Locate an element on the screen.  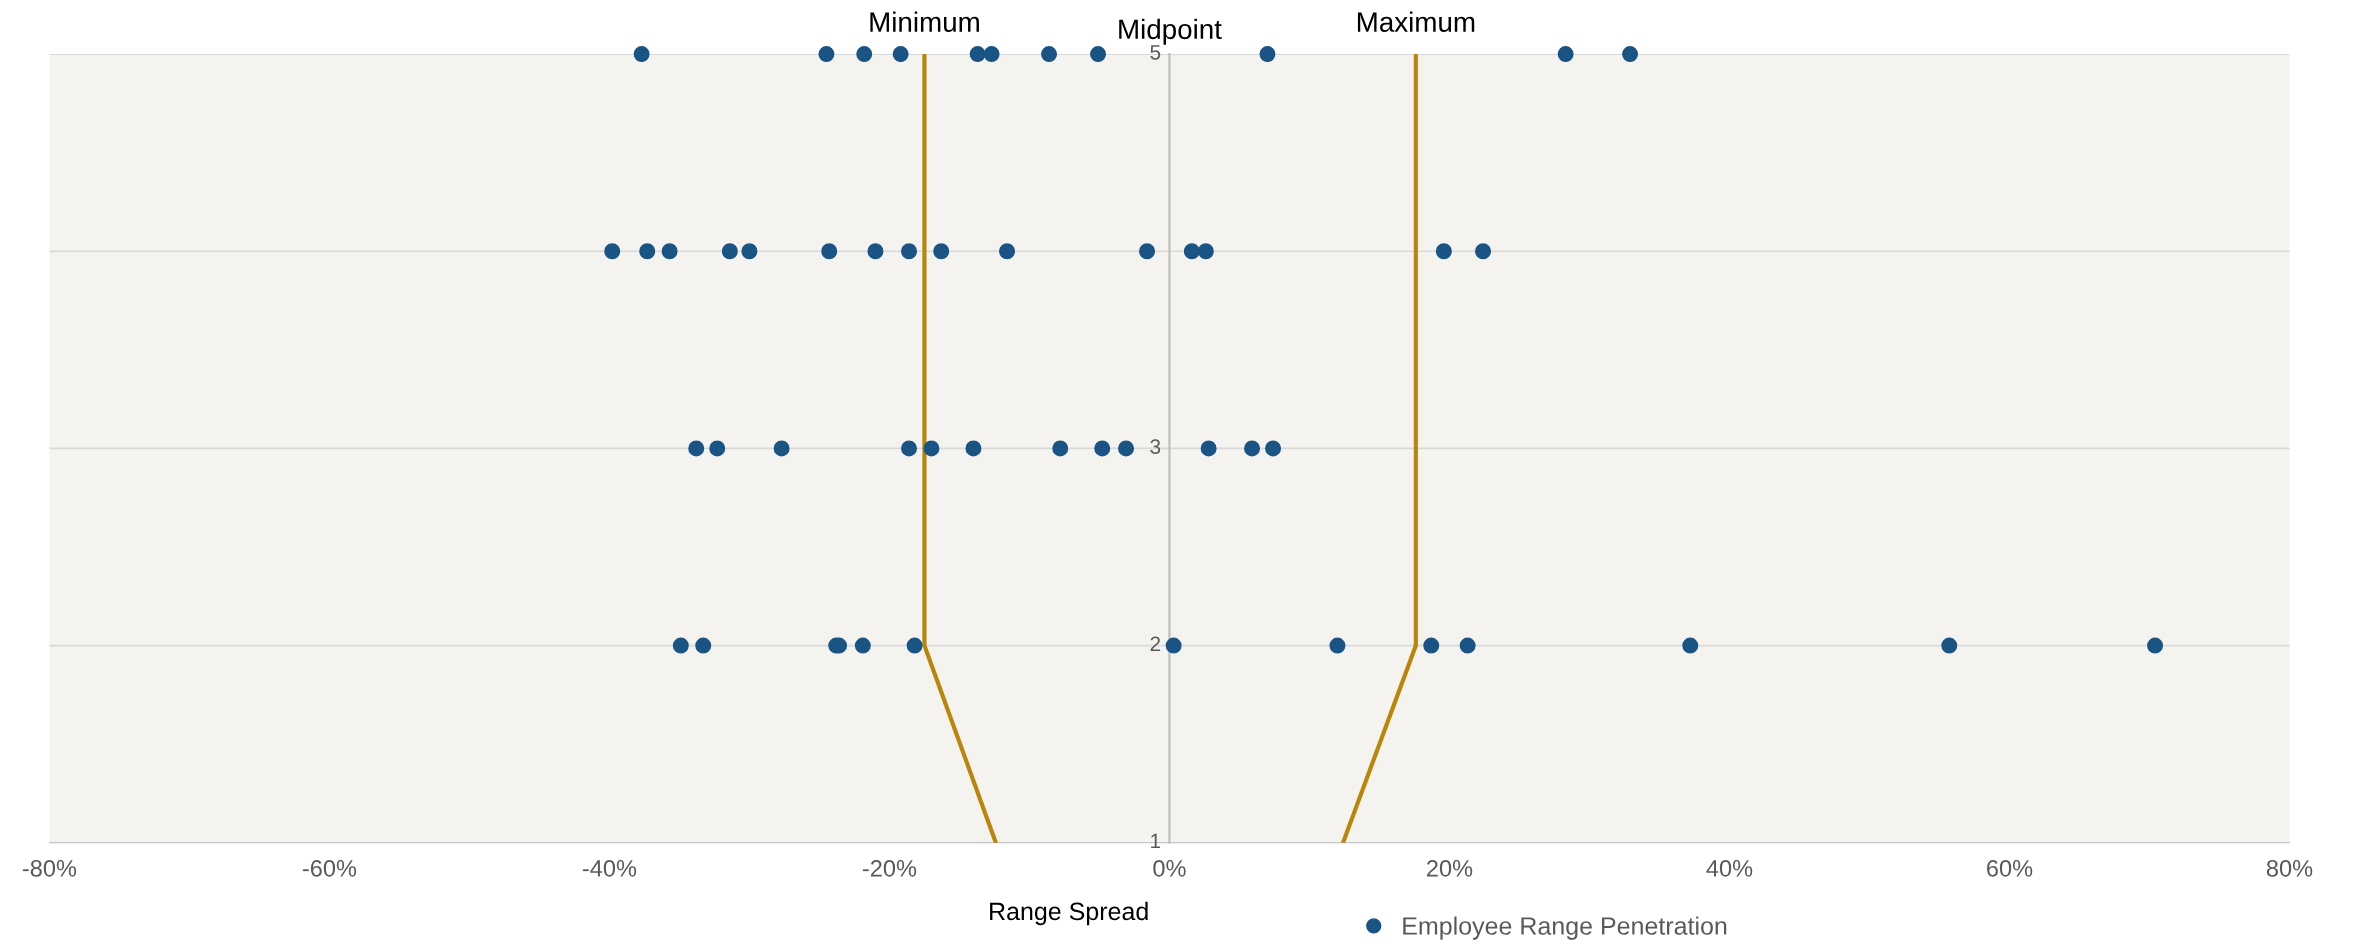
x-tick-label: 60% is located at coordinates (2010, 868).